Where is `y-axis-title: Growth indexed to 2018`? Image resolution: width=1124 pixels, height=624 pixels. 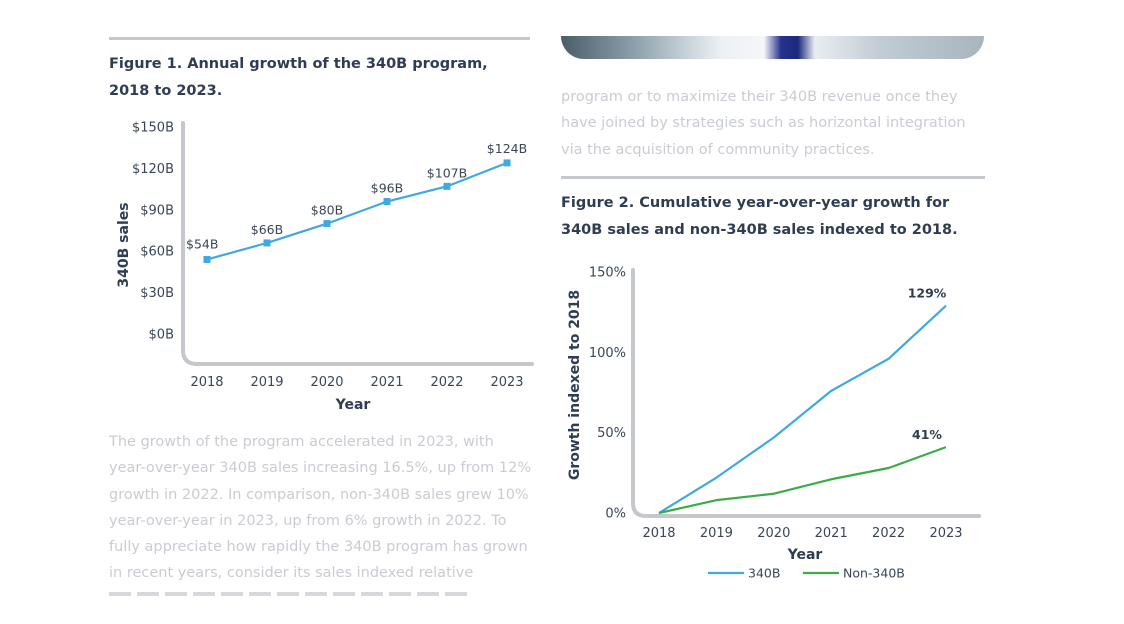
y-axis-title: Growth indexed to 2018 is located at coordinates (575, 385).